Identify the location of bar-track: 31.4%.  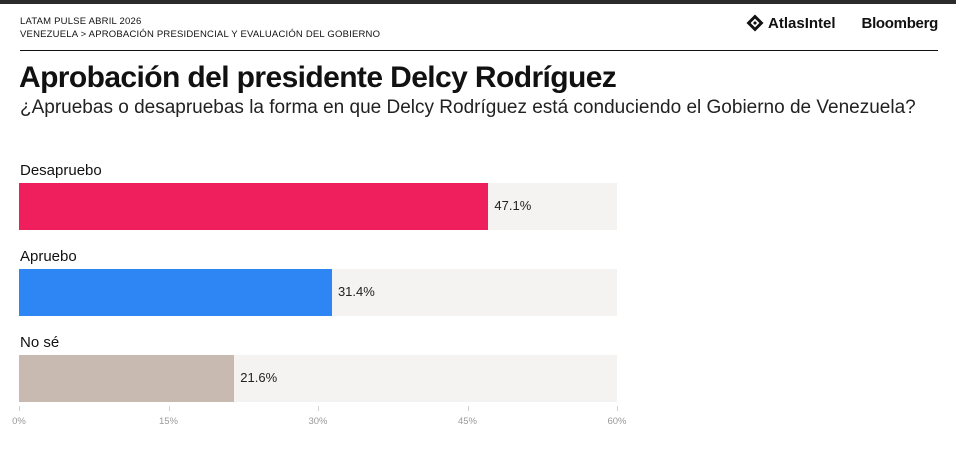
(318, 292).